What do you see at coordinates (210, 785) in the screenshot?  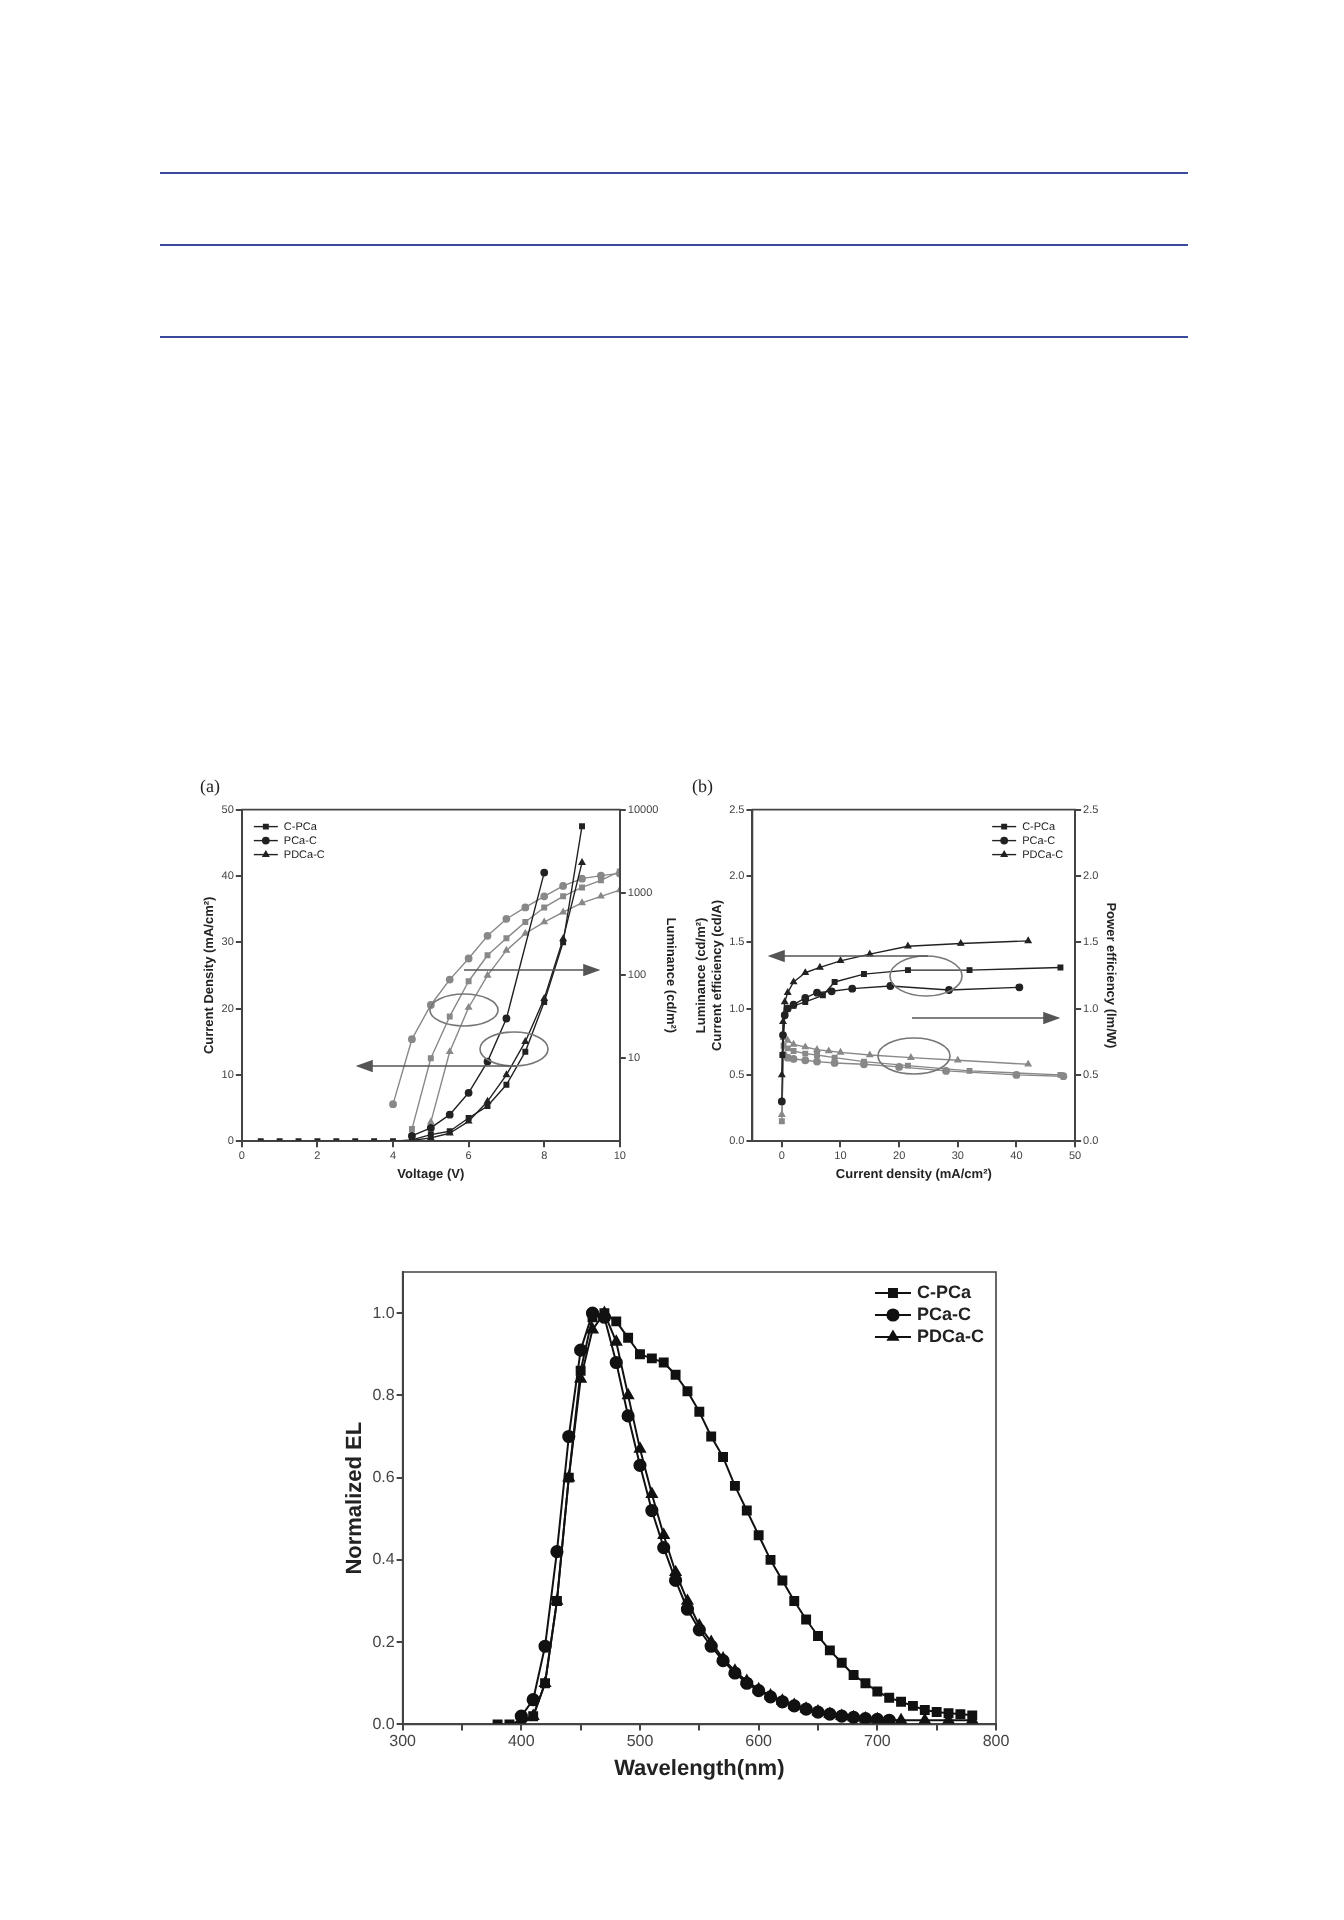 I see `chart-title: (a)` at bounding box center [210, 785].